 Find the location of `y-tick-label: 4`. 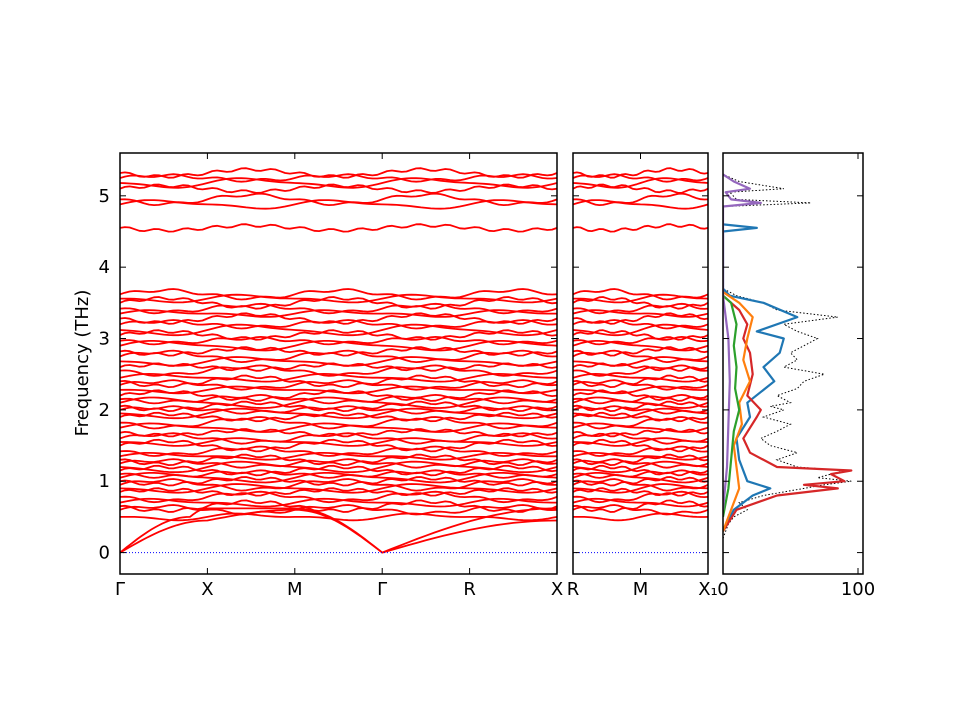

y-tick-label: 4 is located at coordinates (104, 267).